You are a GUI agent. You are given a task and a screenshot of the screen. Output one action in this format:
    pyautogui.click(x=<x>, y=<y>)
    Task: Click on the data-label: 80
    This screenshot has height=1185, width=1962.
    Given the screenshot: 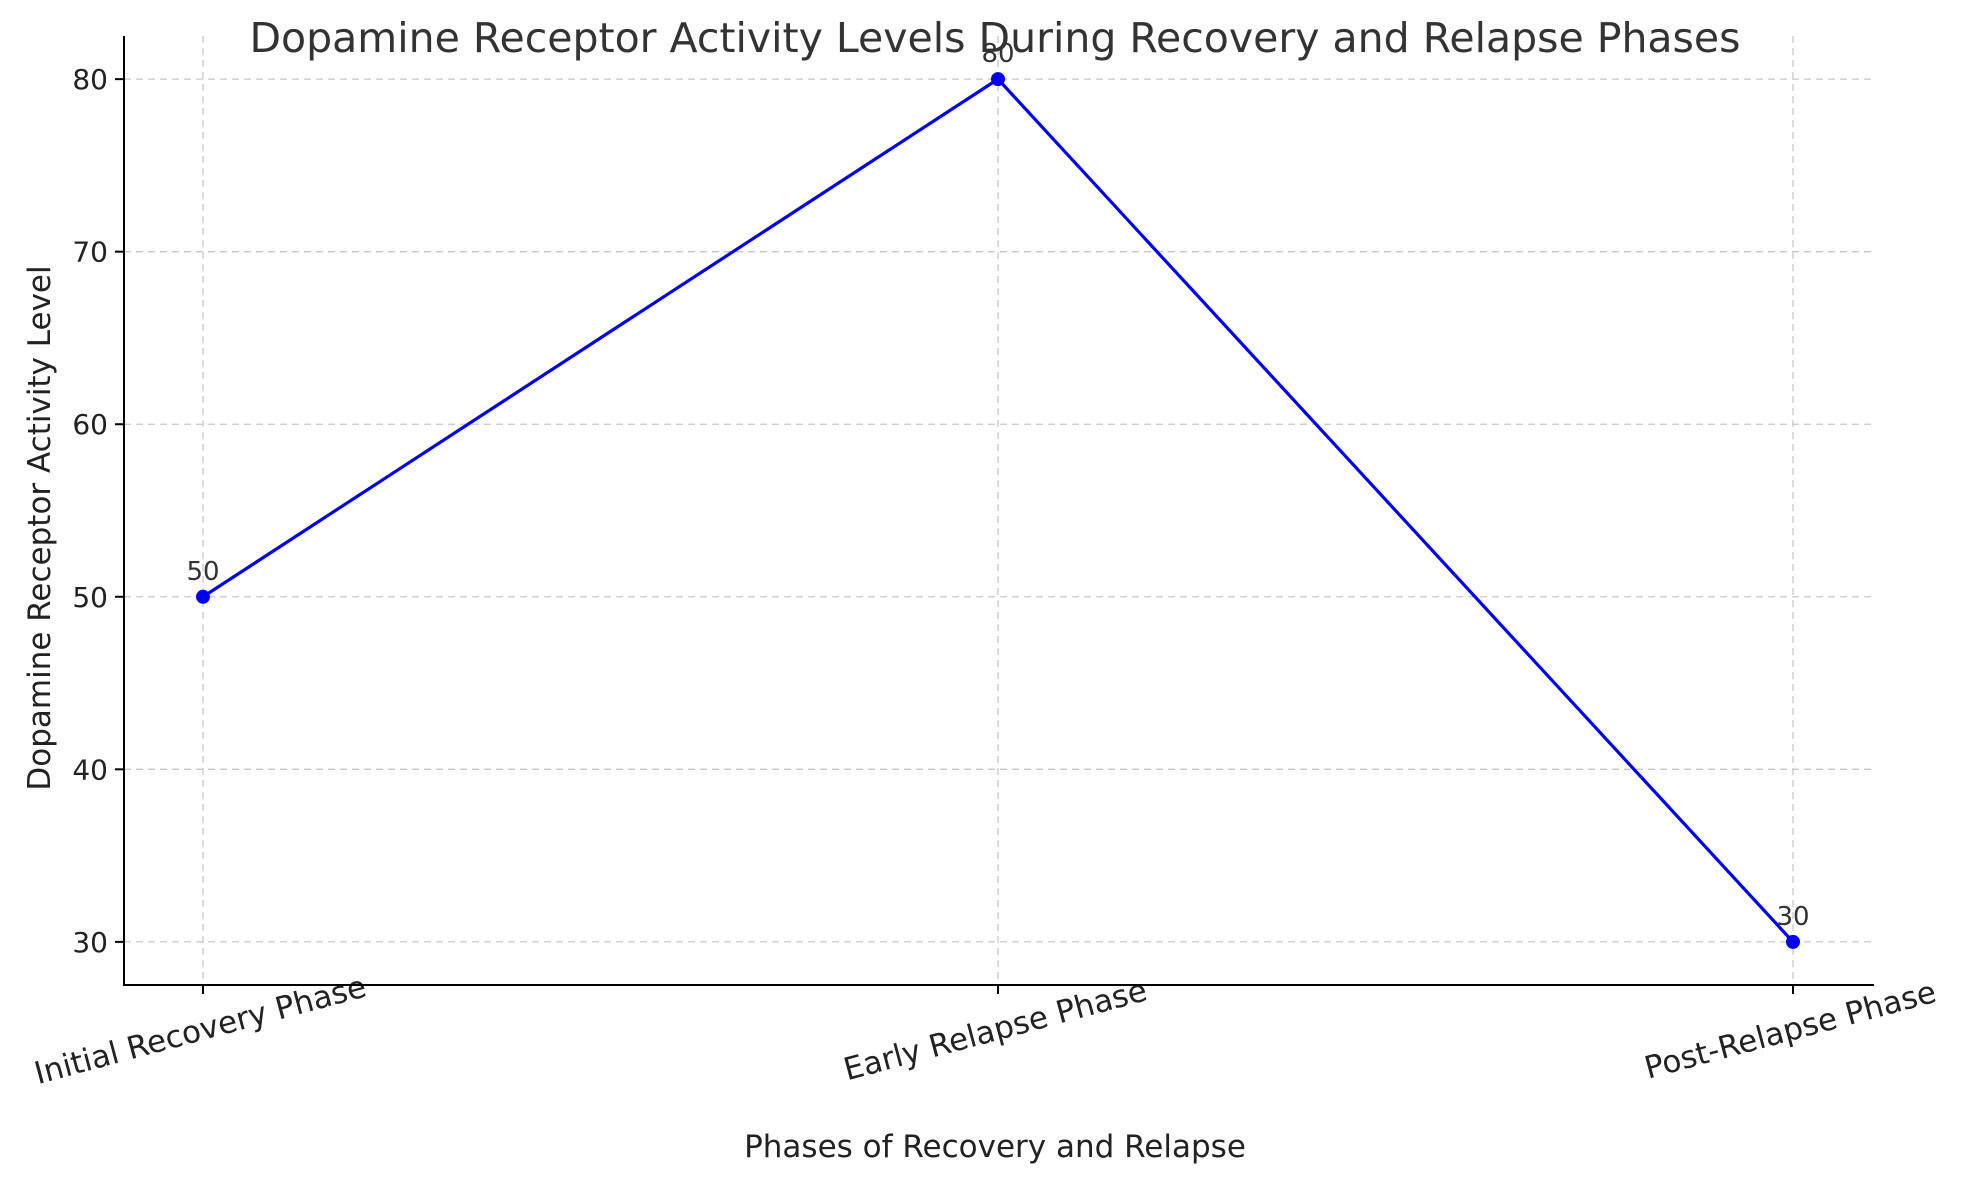 What is the action you would take?
    pyautogui.click(x=997, y=54)
    